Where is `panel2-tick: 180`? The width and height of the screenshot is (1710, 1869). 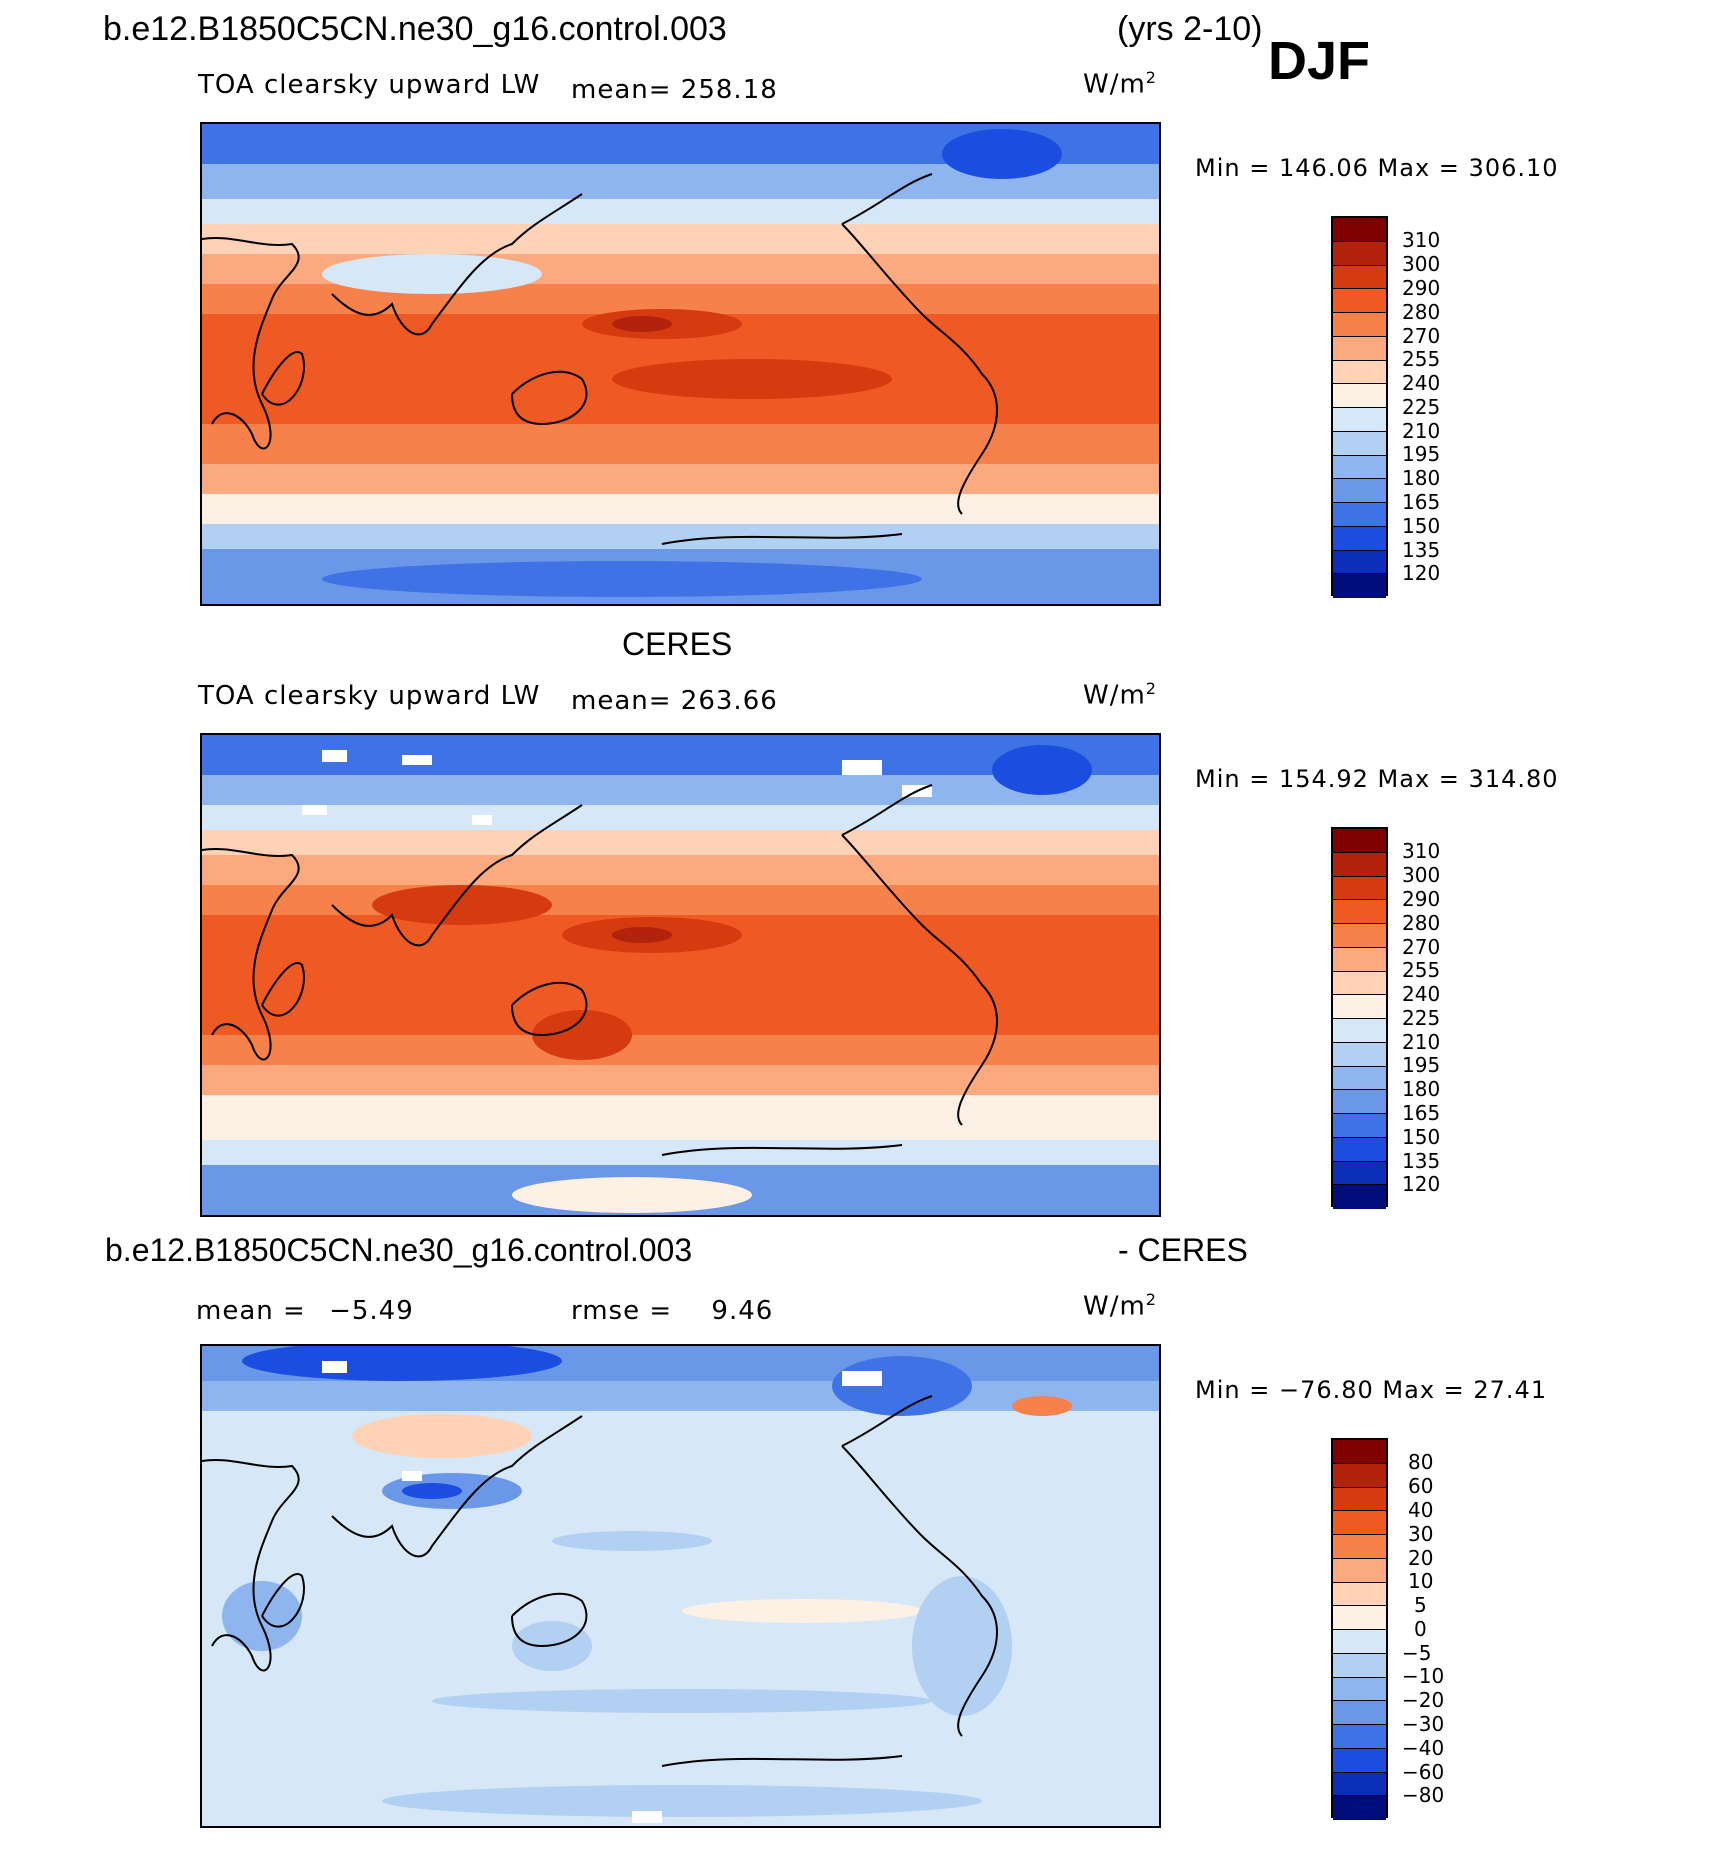
panel2-tick: 180 is located at coordinates (1421, 1089).